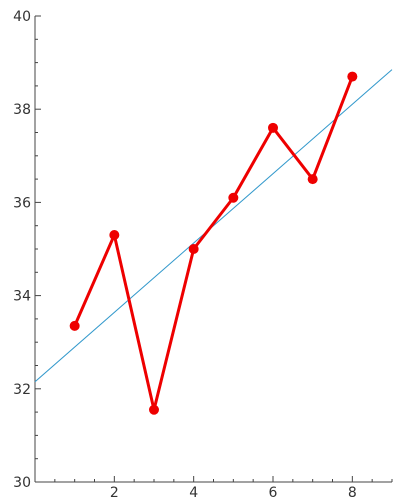  What do you see at coordinates (352, 493) in the screenshot?
I see `x-tick-label: 8` at bounding box center [352, 493].